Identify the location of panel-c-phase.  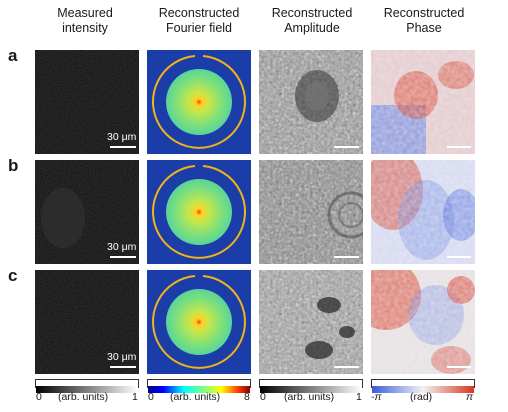
(423, 322).